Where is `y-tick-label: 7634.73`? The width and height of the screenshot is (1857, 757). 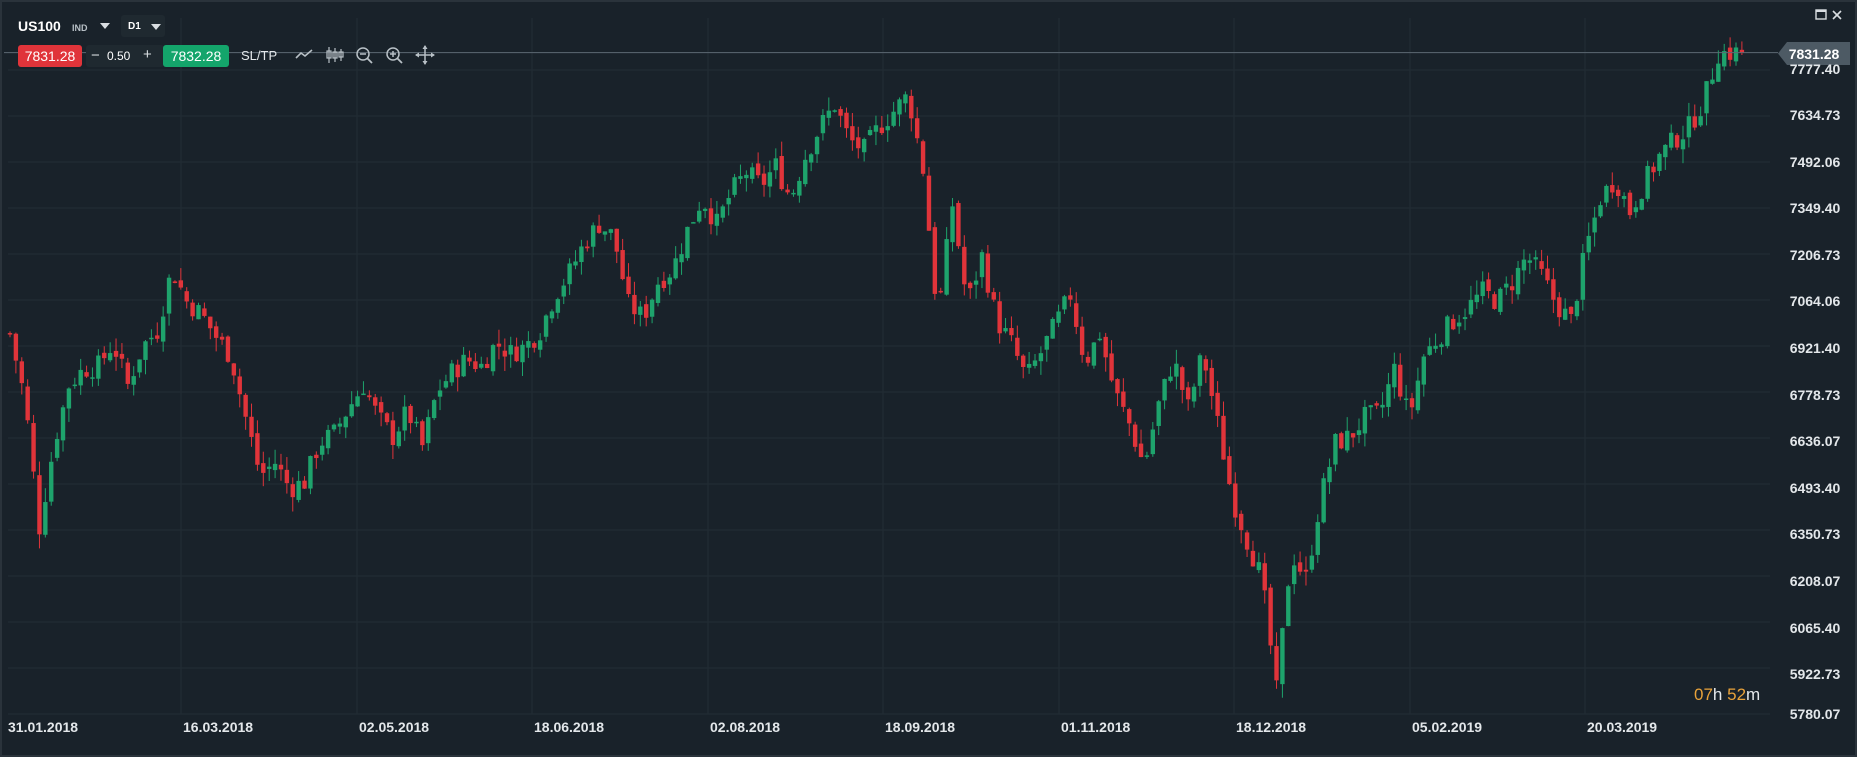 y-tick-label: 7634.73 is located at coordinates (1815, 115).